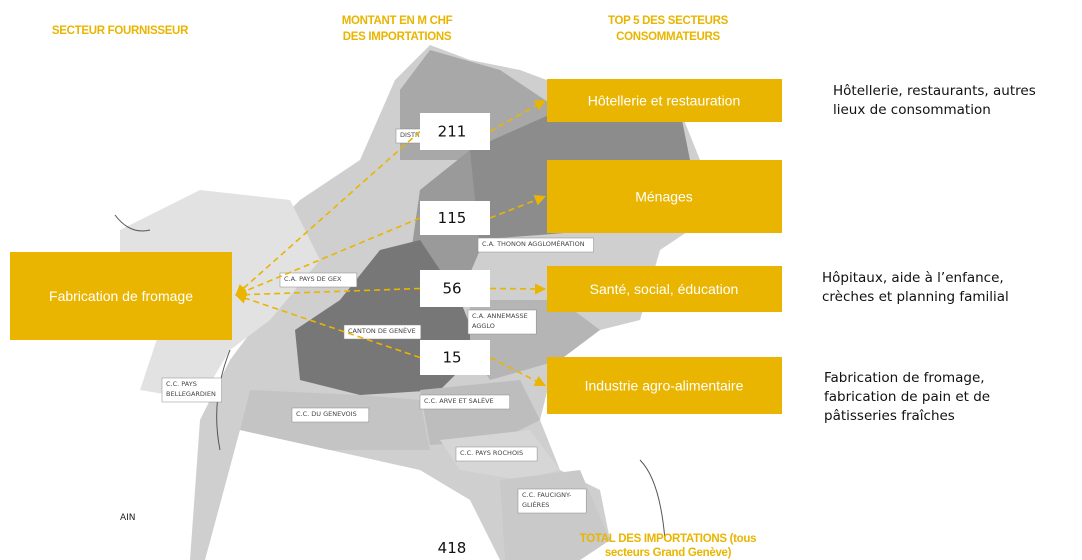  Describe the element at coordinates (313, 279) in the screenshot. I see `map-label: C.A. PAYS DE GEX` at that location.